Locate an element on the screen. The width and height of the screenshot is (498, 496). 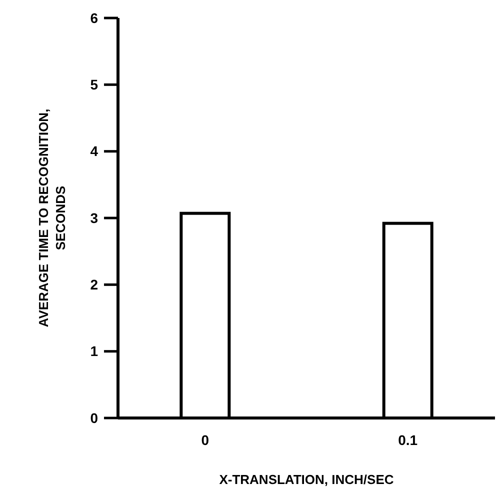
x-tick-label: 0.1 is located at coordinates (408, 440).